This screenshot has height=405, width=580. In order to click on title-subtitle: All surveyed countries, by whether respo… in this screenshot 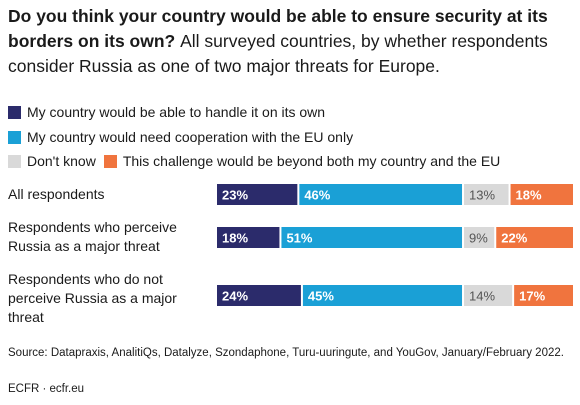, I will do `click(278, 53)`.